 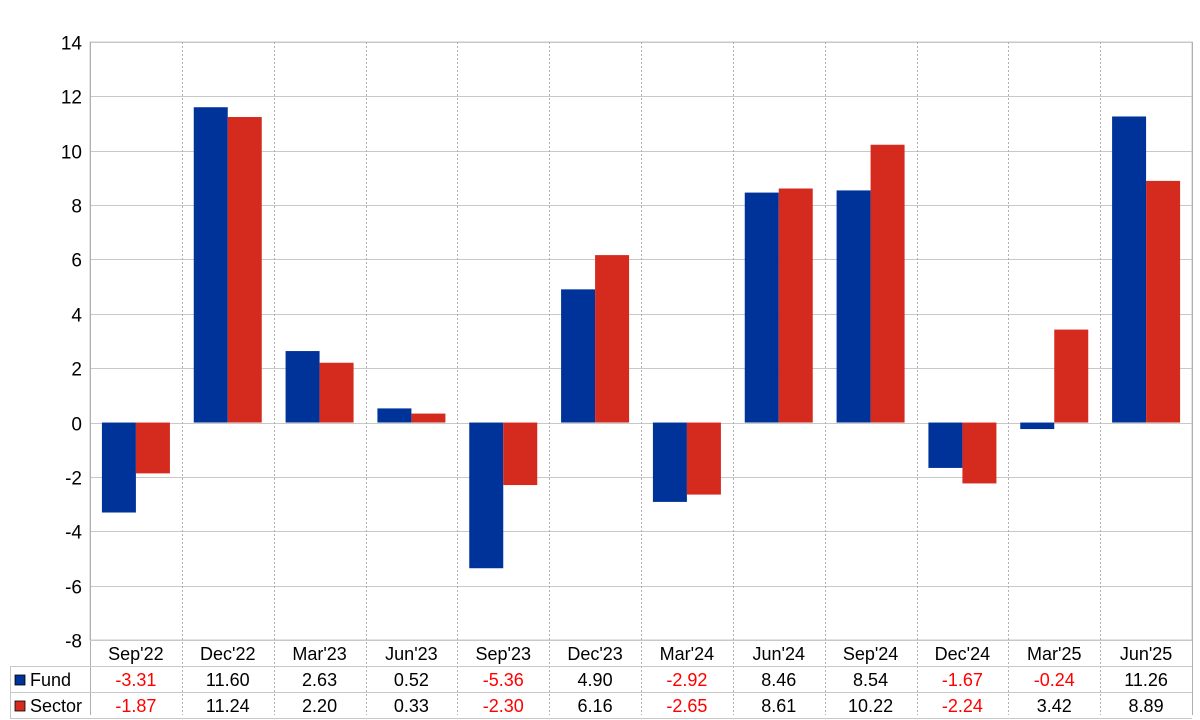 What do you see at coordinates (73, 642) in the screenshot?
I see `y-tick-label: -8` at bounding box center [73, 642].